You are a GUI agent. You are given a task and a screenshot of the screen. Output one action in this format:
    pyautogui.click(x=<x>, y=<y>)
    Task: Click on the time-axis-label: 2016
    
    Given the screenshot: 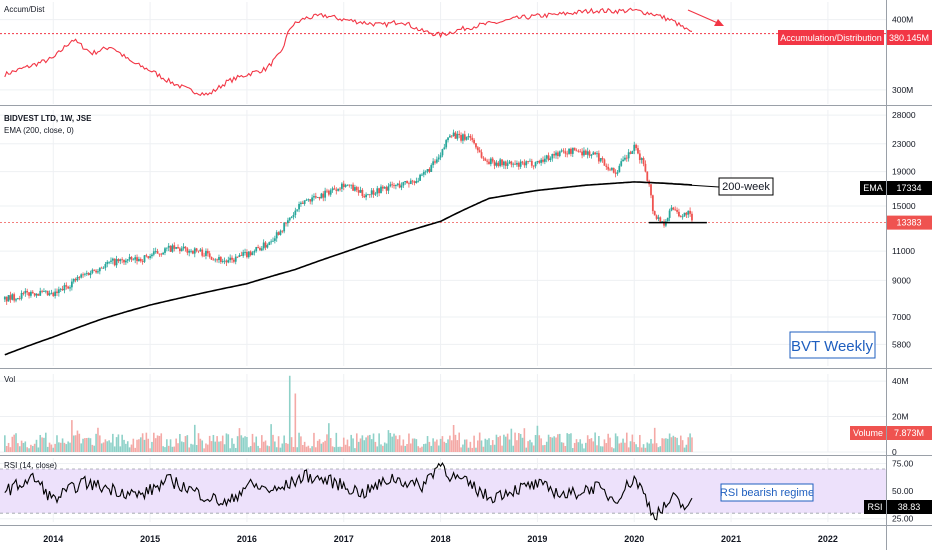 What is the action you would take?
    pyautogui.click(x=247, y=539)
    